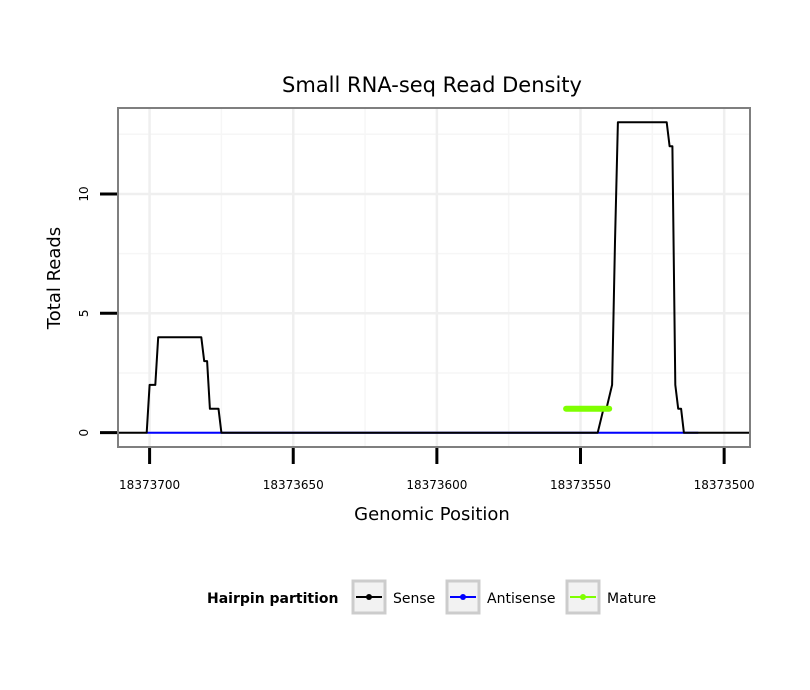 The width and height of the screenshot is (810, 690). I want to click on legend-entry-sense: Sense, so click(393, 597).